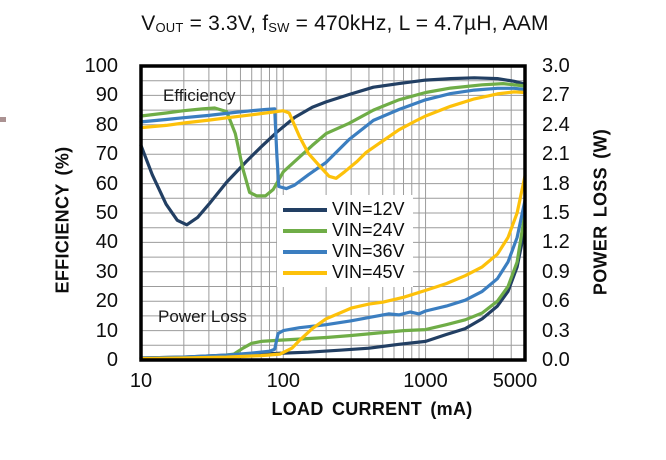 The width and height of the screenshot is (666, 460). Describe the element at coordinates (169, 27) in the screenshot. I see `title-subscript: OUT` at that location.